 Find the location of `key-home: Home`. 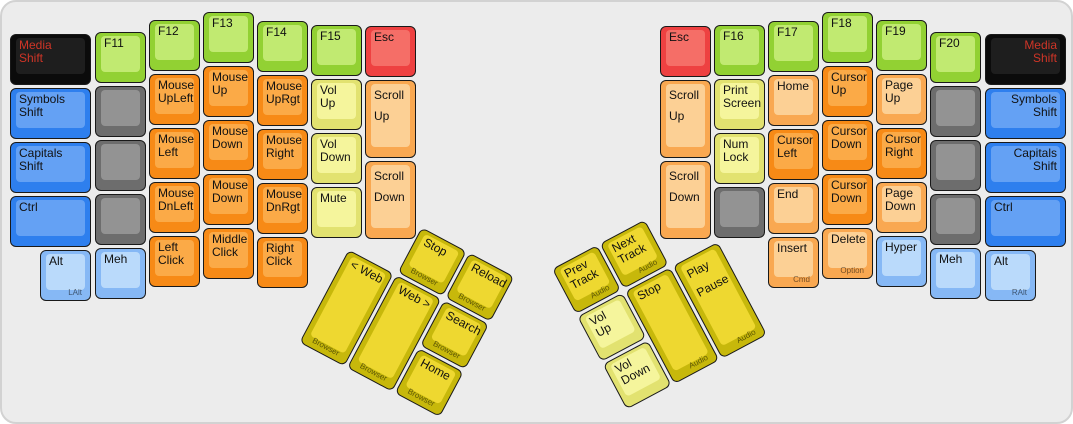

key-home: Home is located at coordinates (793, 100).